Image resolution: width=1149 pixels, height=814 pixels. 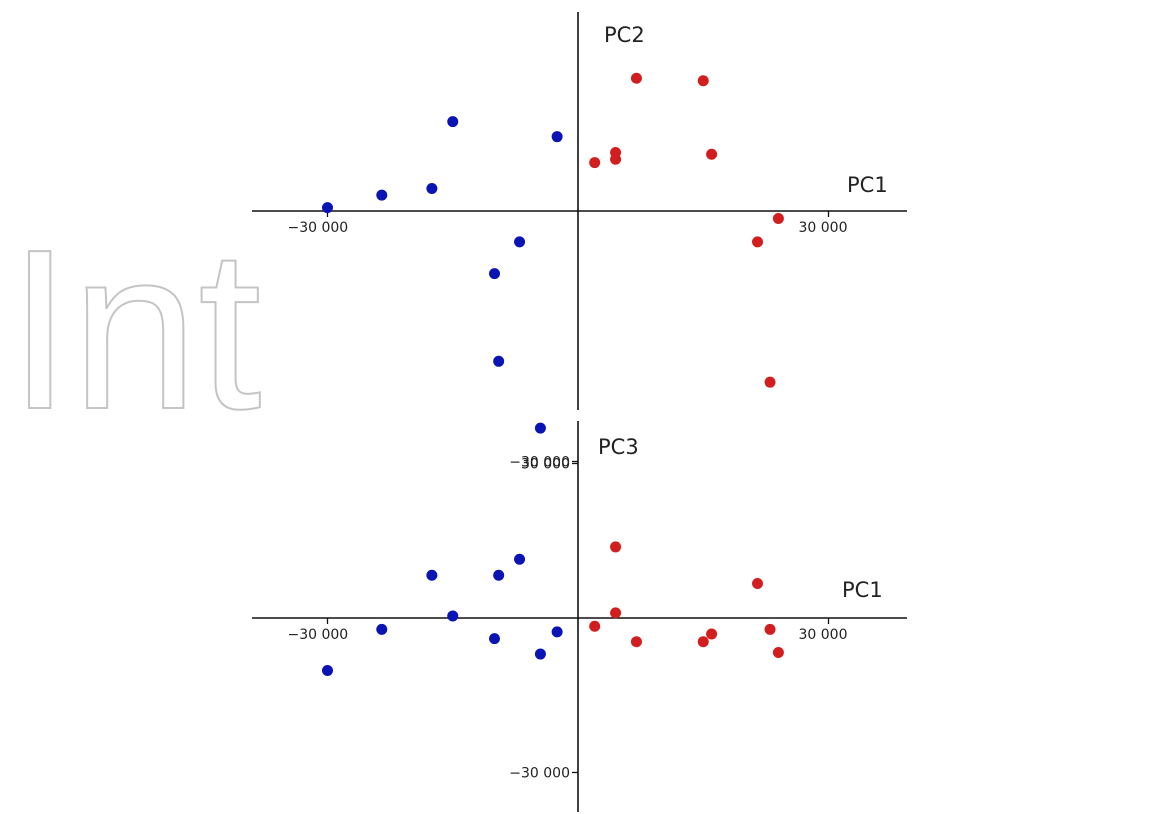 I want to click on y-axis-title: PC3, so click(x=618, y=447).